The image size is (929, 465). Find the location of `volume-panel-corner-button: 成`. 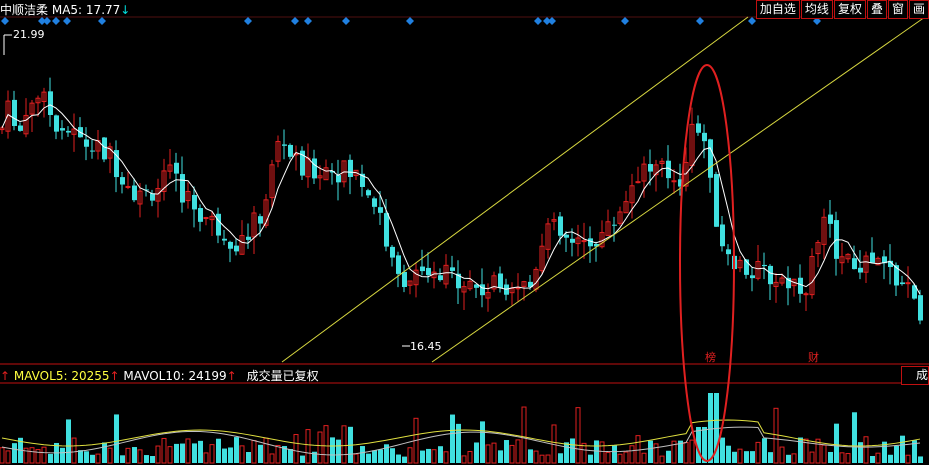

volume-panel-corner-button: 成 is located at coordinates (915, 375).